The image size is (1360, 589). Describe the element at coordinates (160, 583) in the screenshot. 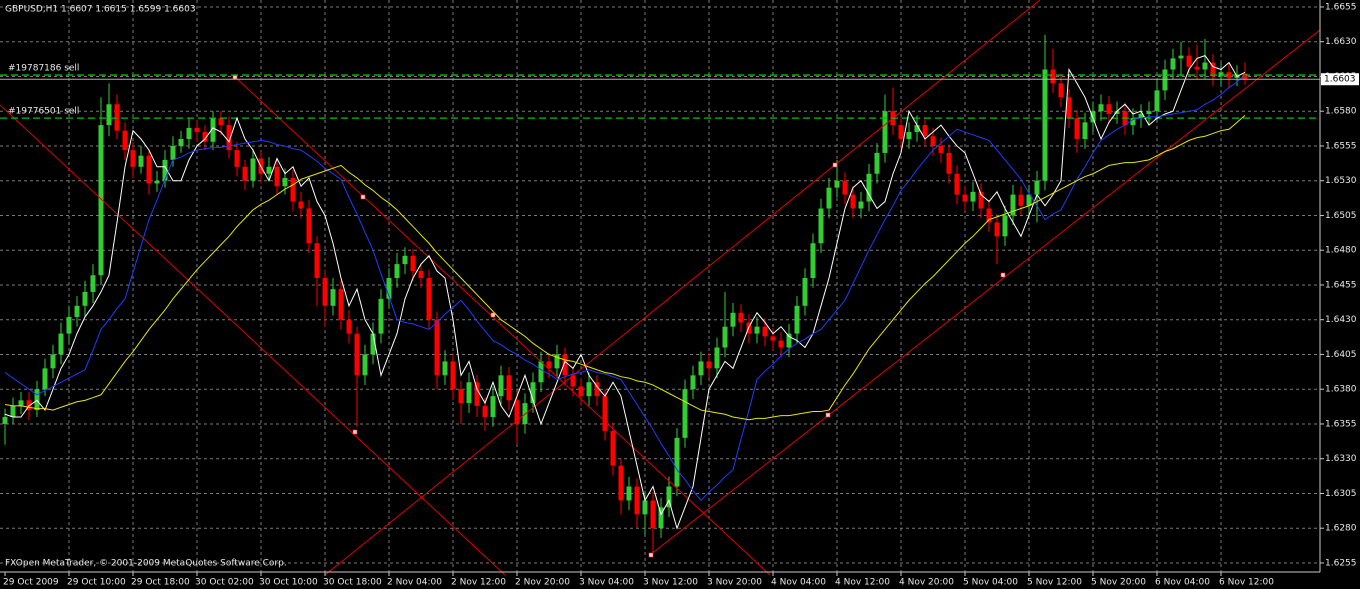

I see `x-tick-label: 29 Oct 18:00` at that location.